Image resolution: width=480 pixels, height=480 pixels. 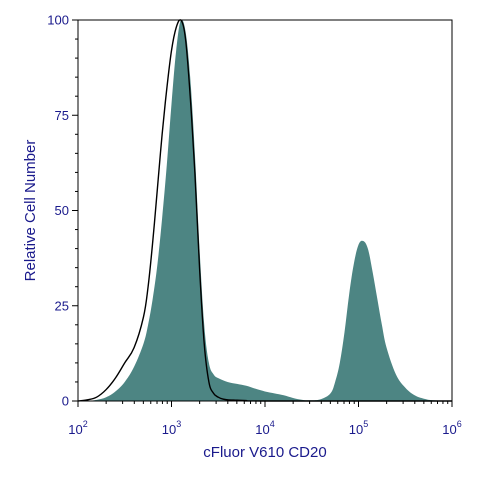 What do you see at coordinates (65, 401) in the screenshot?
I see `y-tick-label: 0` at bounding box center [65, 401].